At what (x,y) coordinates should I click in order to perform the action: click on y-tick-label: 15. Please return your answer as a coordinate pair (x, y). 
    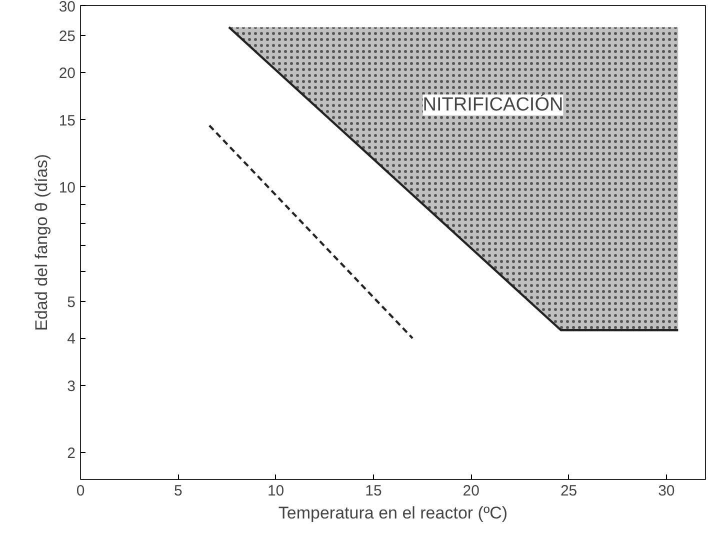
    Looking at the image, I should click on (67, 121).